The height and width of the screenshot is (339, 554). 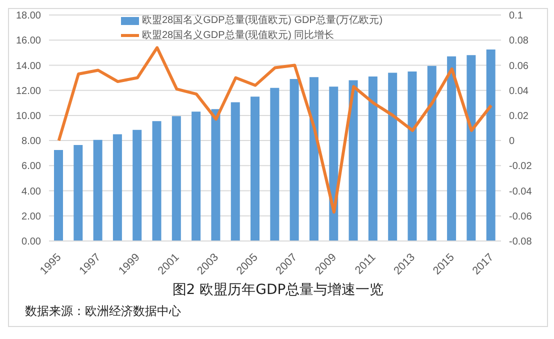 What do you see at coordinates (519, 66) in the screenshot?
I see `y2-tick-label: 0.06` at bounding box center [519, 66].